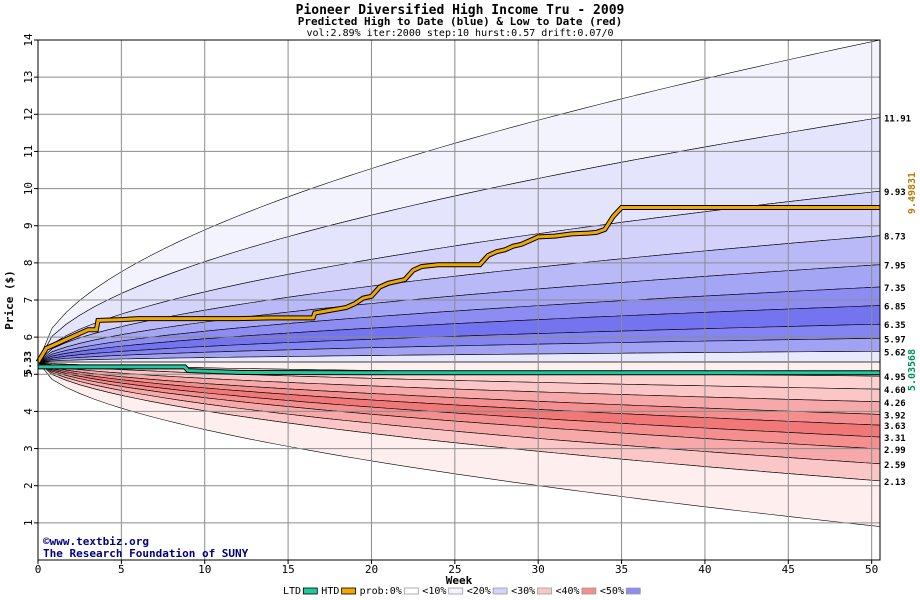 The height and width of the screenshot is (600, 920). Describe the element at coordinates (28, 114) in the screenshot. I see `y-tick-label: 12` at that location.